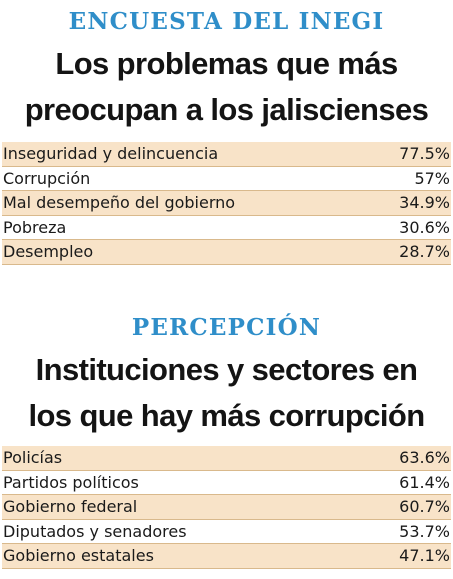 The width and height of the screenshot is (453, 579). What do you see at coordinates (226, 21) in the screenshot?
I see `section-kicker: ENCUESTA DEL INEGI` at bounding box center [226, 21].